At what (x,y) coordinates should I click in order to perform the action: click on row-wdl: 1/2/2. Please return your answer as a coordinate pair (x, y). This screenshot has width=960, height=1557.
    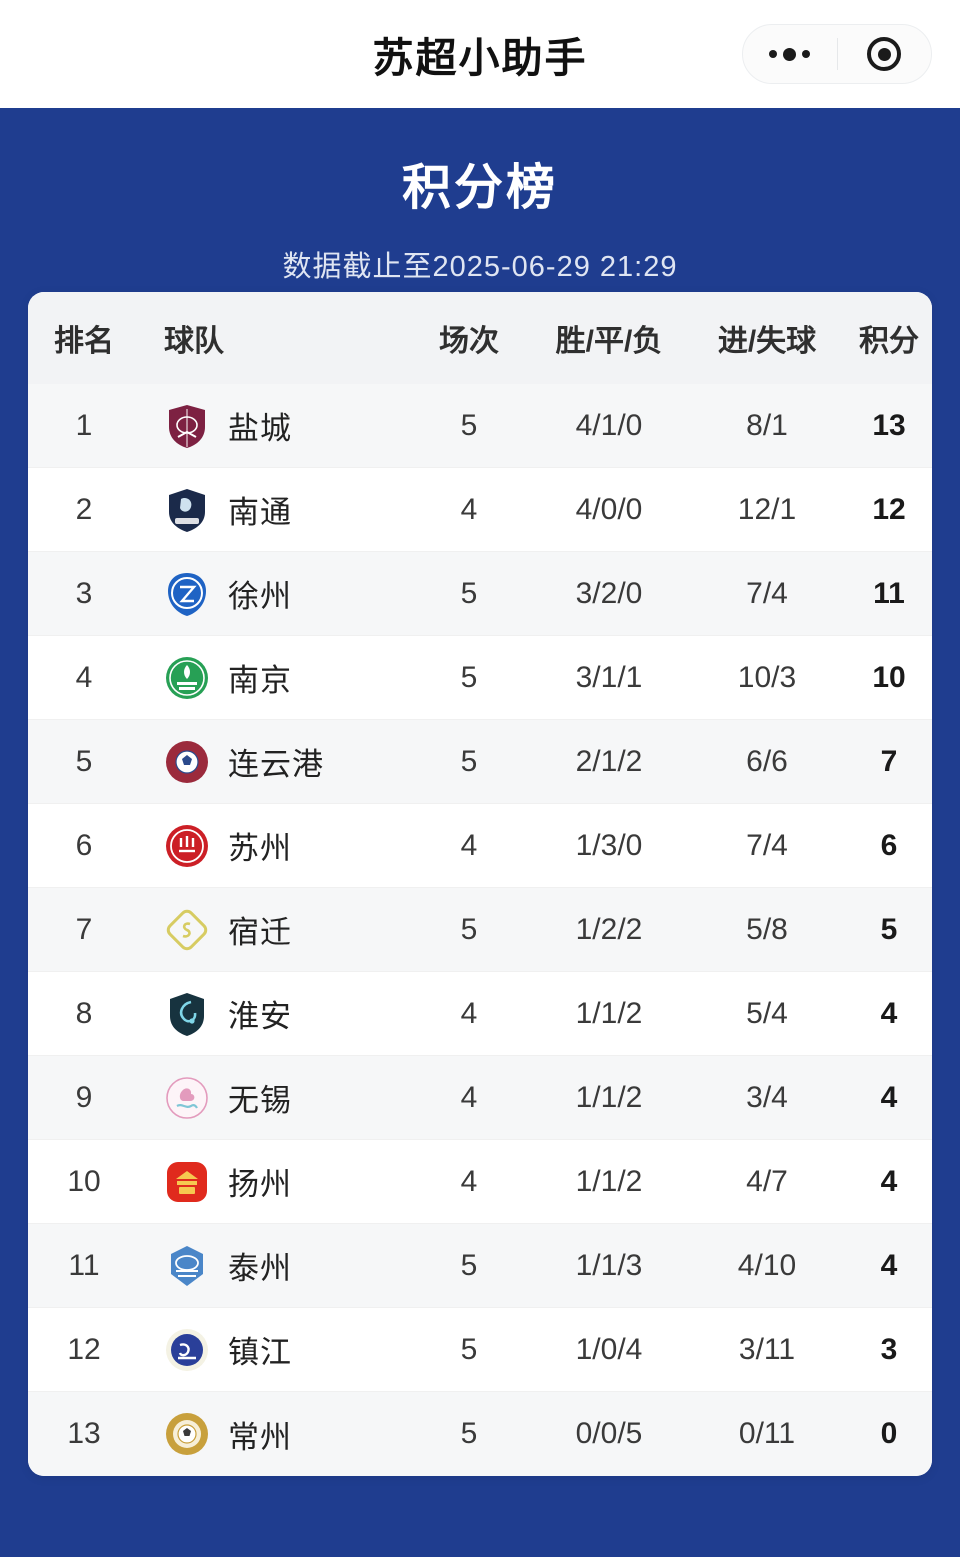
    Looking at the image, I should click on (609, 929).